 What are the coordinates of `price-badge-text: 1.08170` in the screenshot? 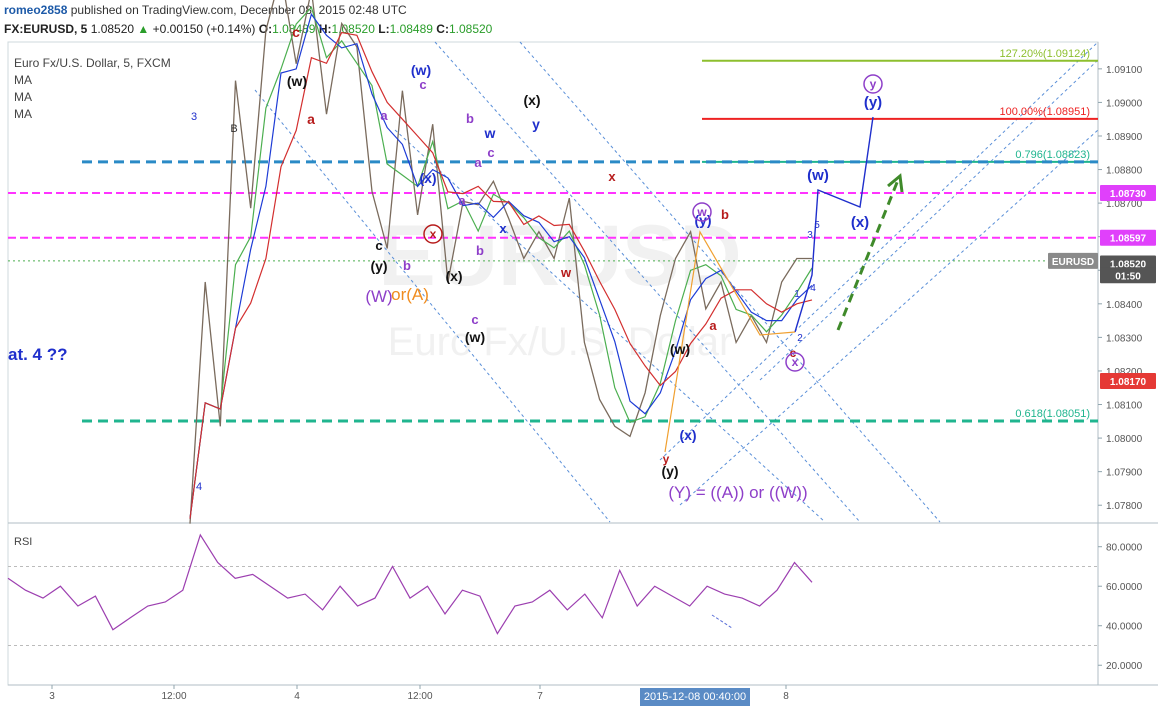 It's located at (1128, 382).